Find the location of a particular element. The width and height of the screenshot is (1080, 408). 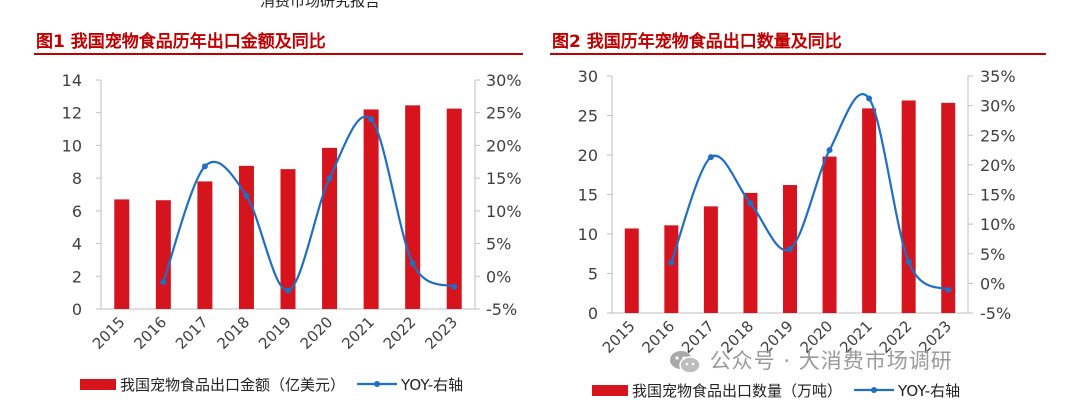

right-tick-label: 35% is located at coordinates (998, 76).